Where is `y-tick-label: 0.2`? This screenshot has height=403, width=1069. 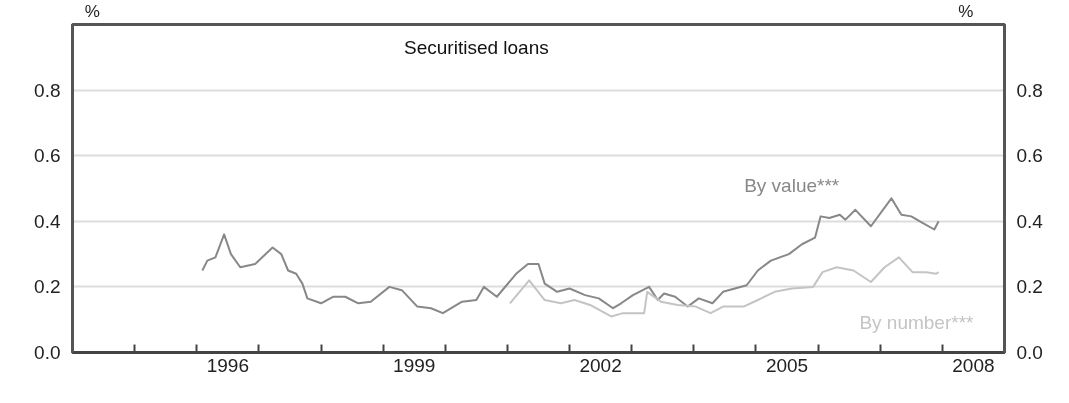
y-tick-label: 0.2 is located at coordinates (47, 287).